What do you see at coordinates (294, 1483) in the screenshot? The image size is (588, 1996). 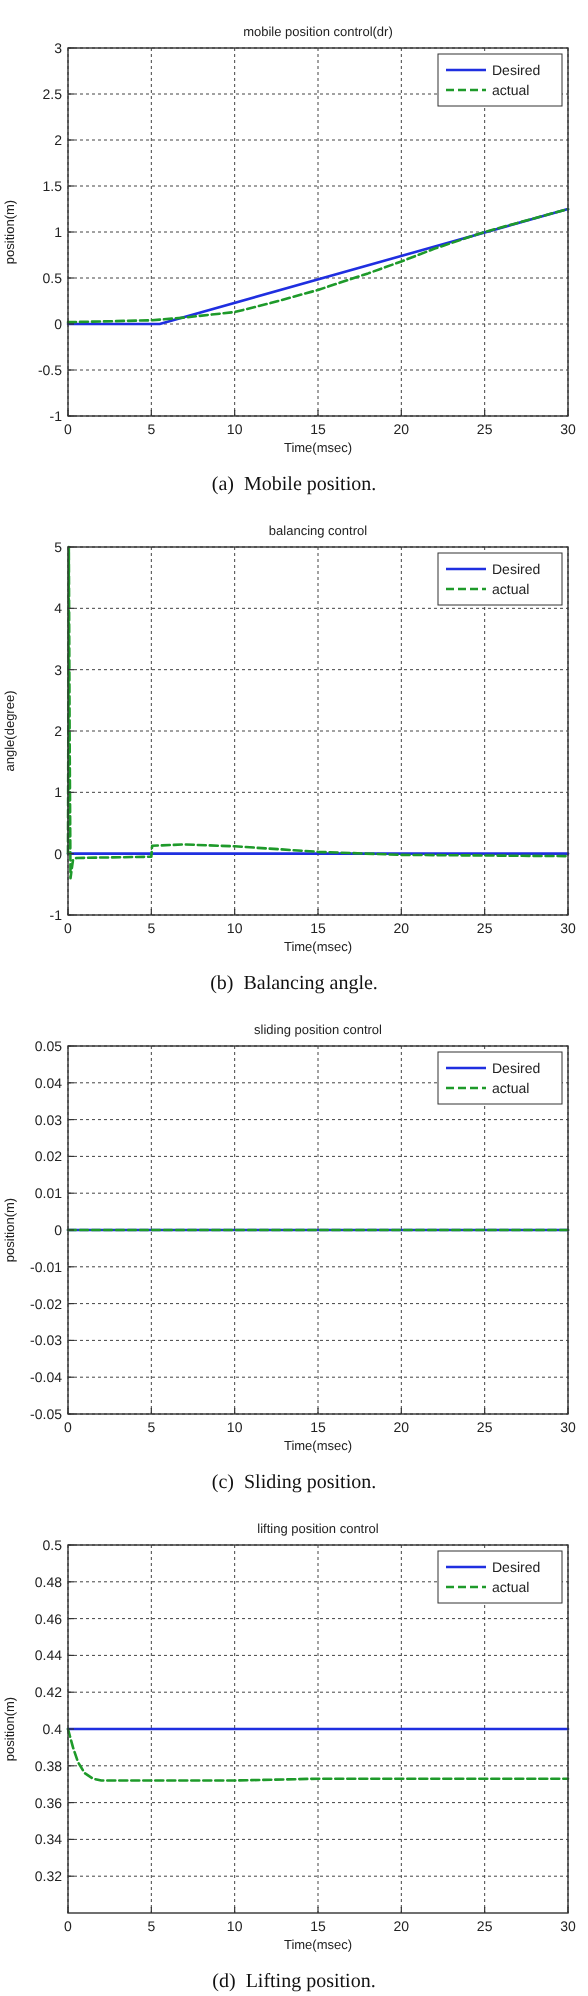 I see `text: (c) Sliding position.` at bounding box center [294, 1483].